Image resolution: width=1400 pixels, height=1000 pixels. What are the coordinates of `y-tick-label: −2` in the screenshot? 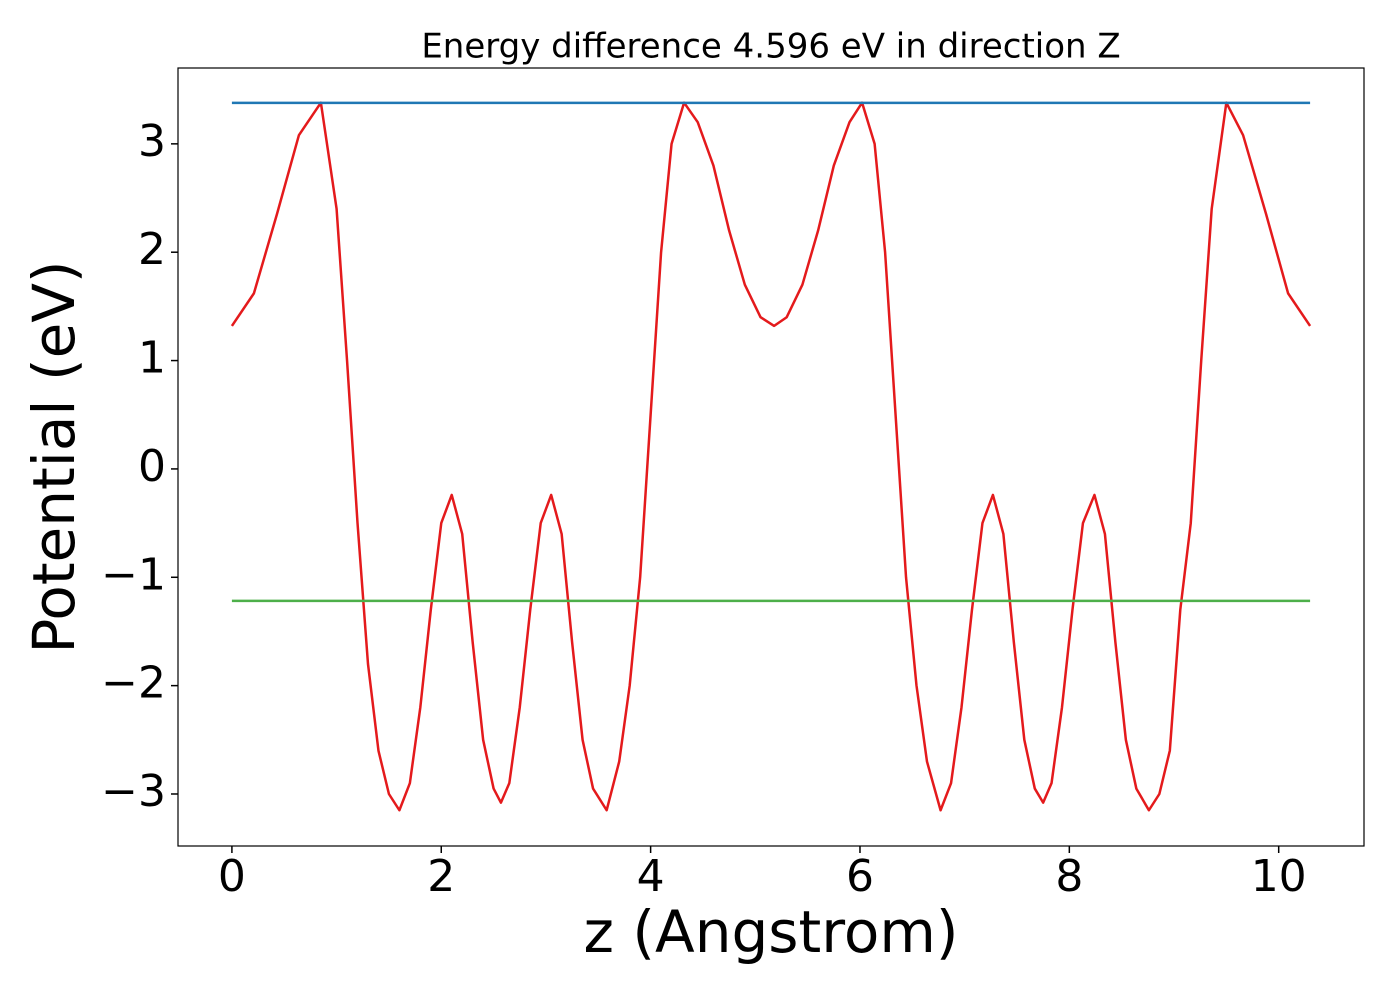 It's located at (133, 683).